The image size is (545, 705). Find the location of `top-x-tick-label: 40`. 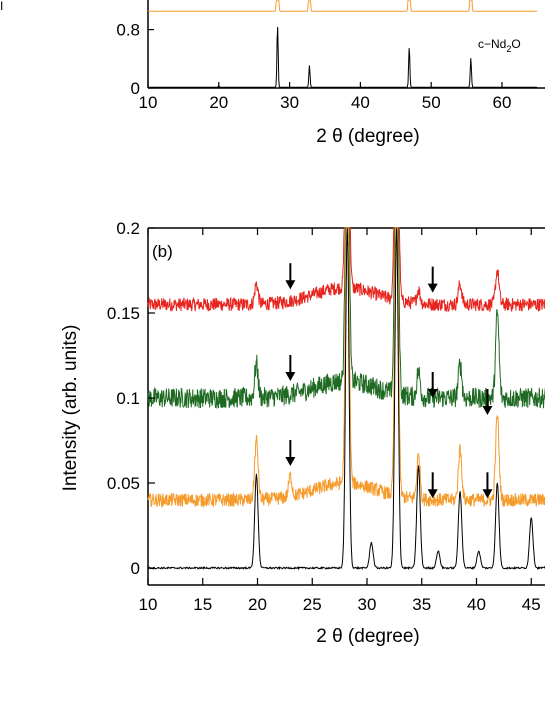

top-x-tick-label: 40 is located at coordinates (360, 102).